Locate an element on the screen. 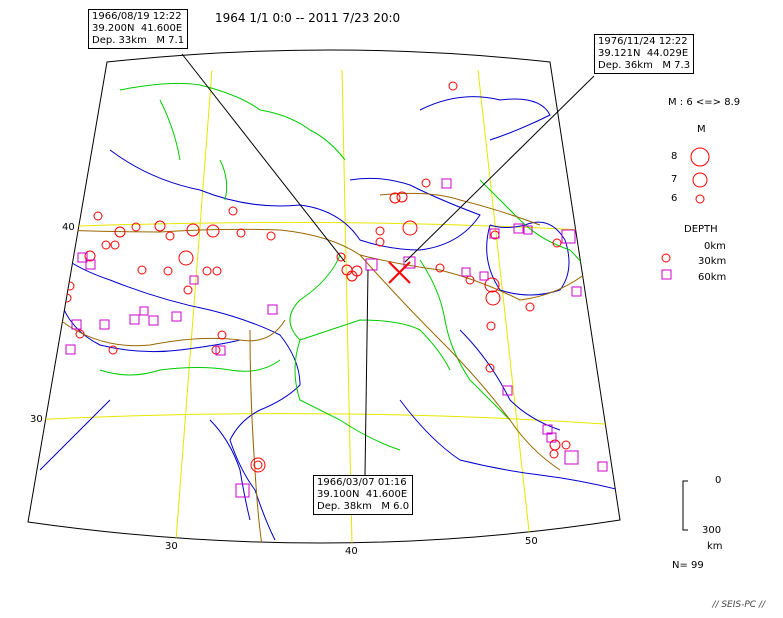 Image resolution: width=783 pixels, height=618 pixels. legend-mag-8: 8 is located at coordinates (674, 156).